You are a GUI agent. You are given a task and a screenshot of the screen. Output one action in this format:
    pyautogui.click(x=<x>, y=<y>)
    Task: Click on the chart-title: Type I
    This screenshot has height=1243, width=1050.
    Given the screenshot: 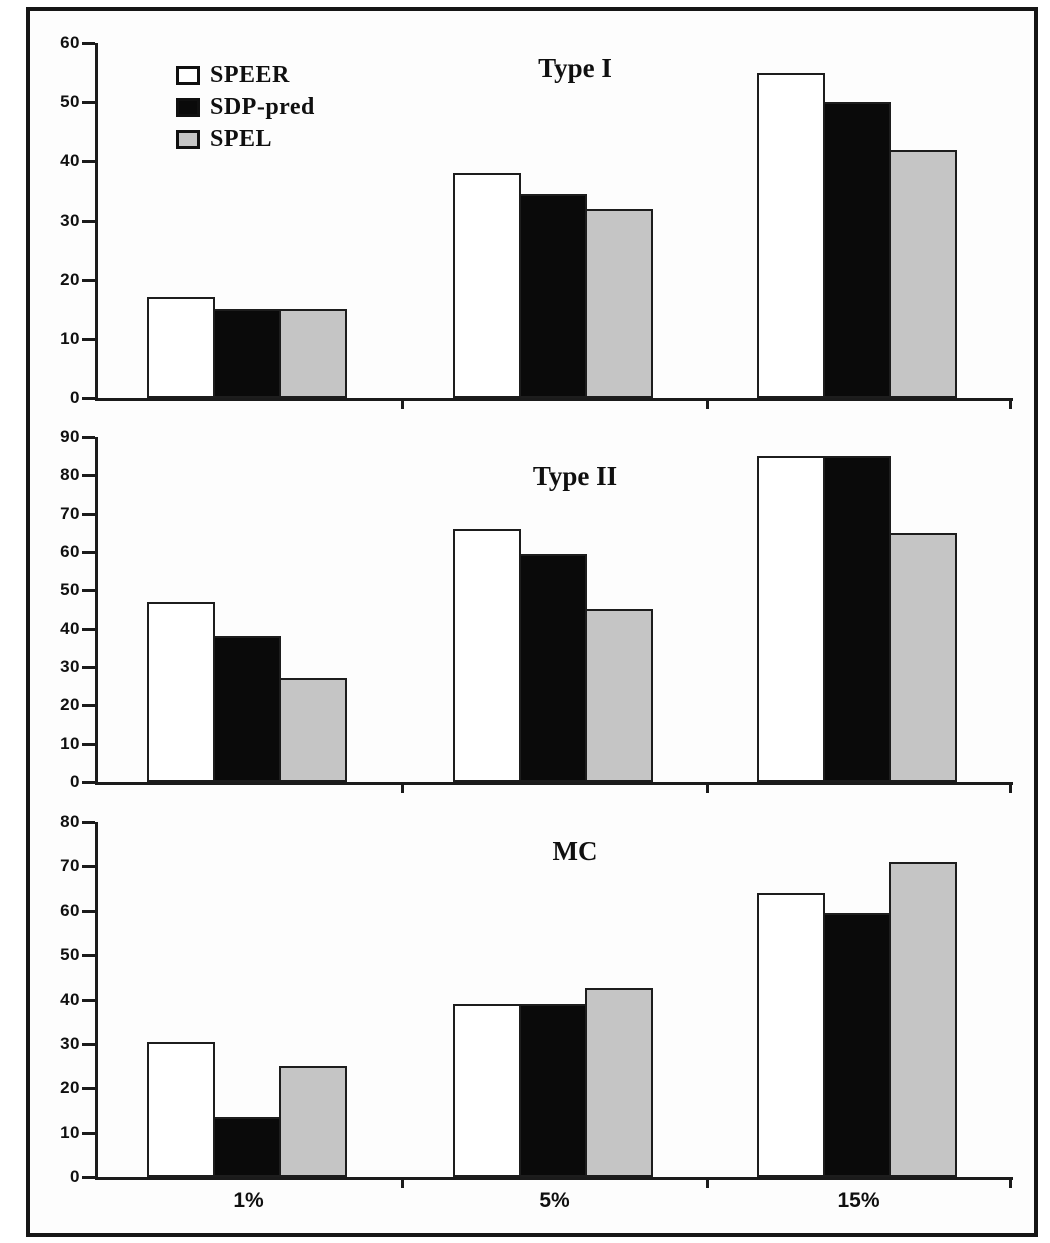 What is the action you would take?
    pyautogui.click(x=575, y=68)
    